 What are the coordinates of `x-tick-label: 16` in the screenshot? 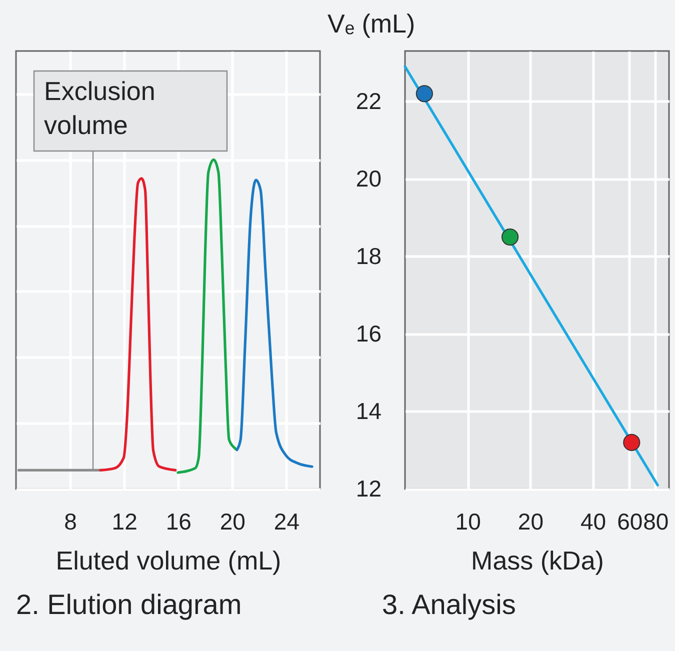 It's located at (179, 521).